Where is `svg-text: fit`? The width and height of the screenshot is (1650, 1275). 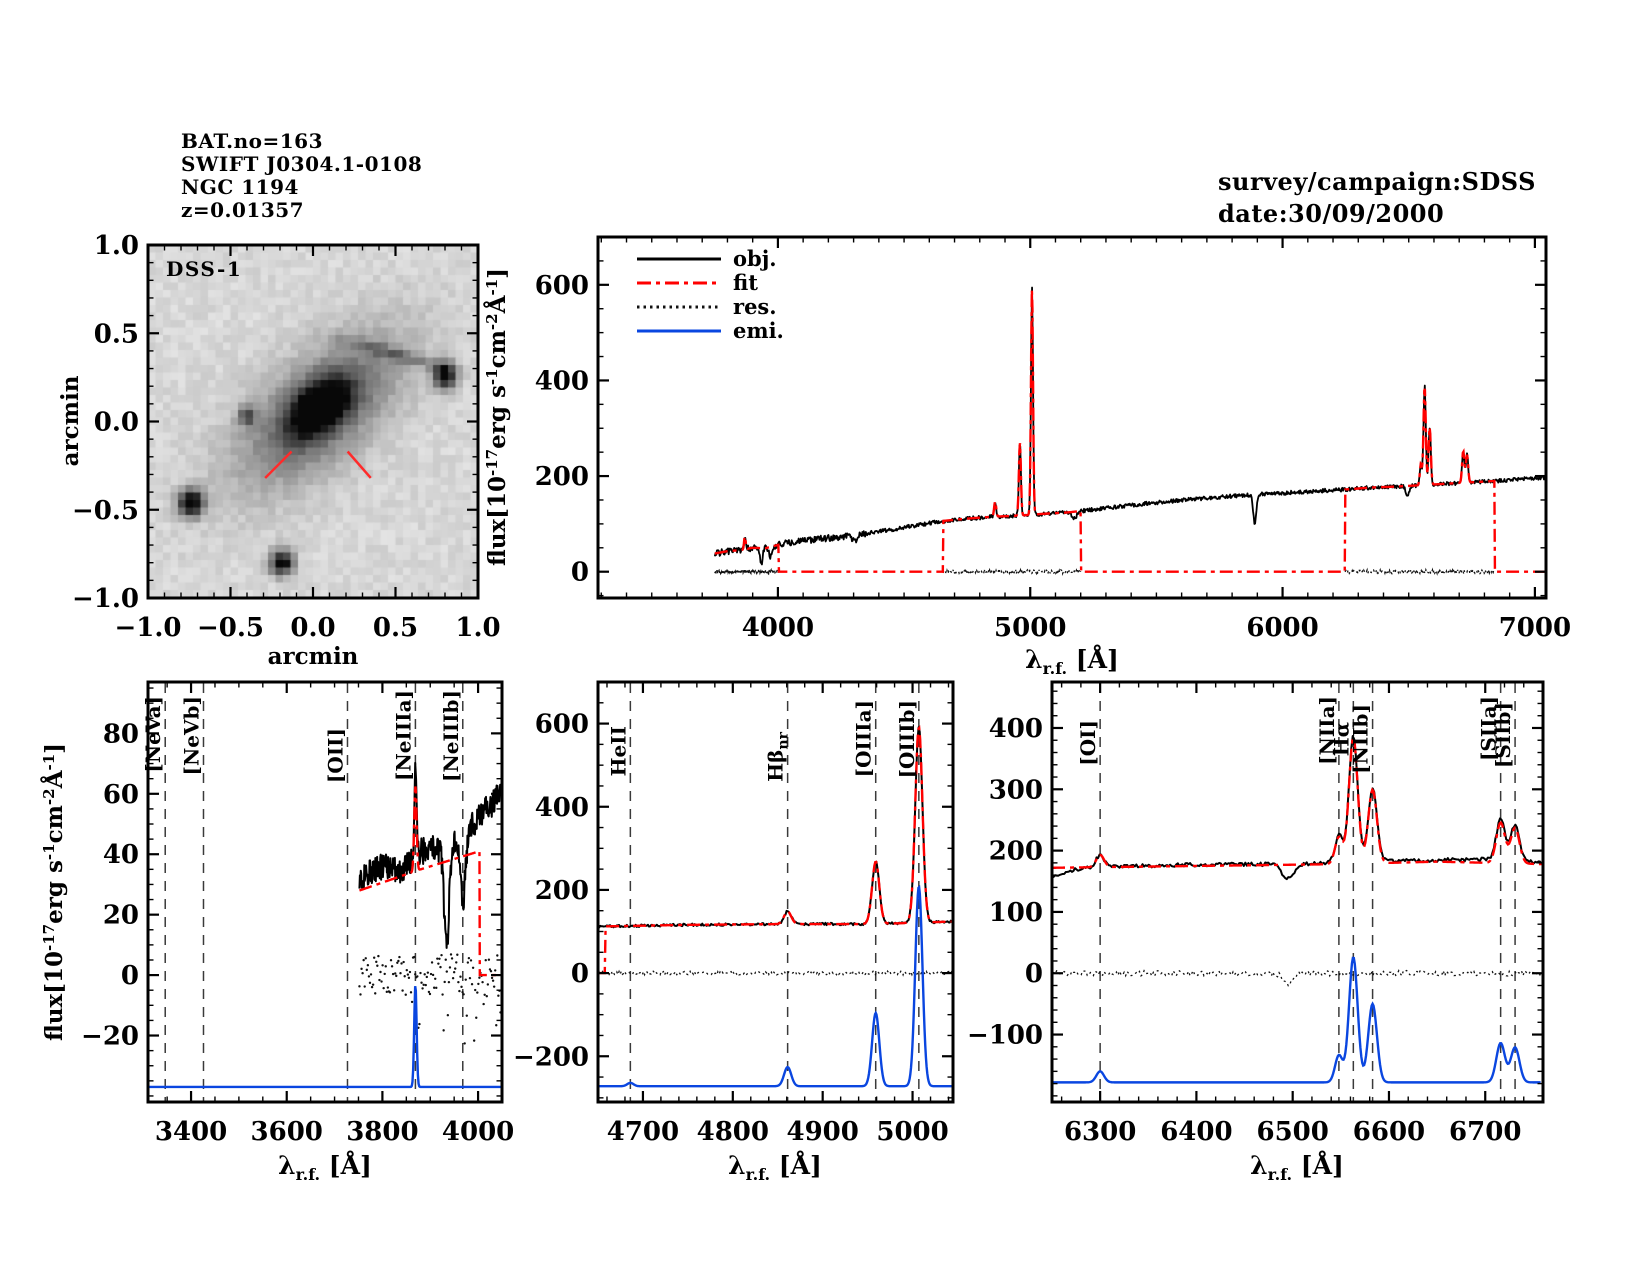 svg-text: fit is located at coordinates (745, 282).